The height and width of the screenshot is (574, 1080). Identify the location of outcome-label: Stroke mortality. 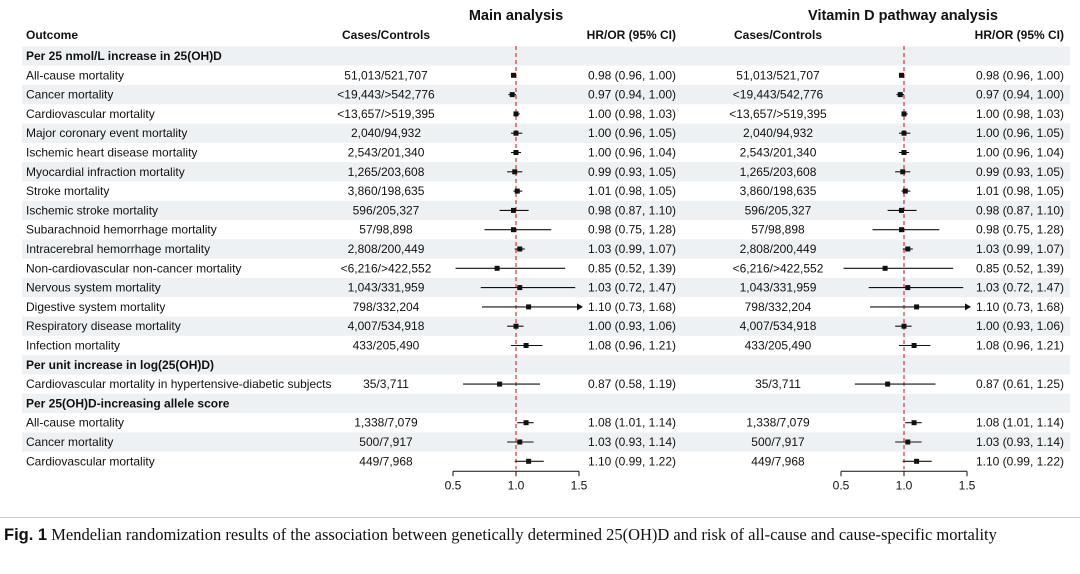
(67, 191).